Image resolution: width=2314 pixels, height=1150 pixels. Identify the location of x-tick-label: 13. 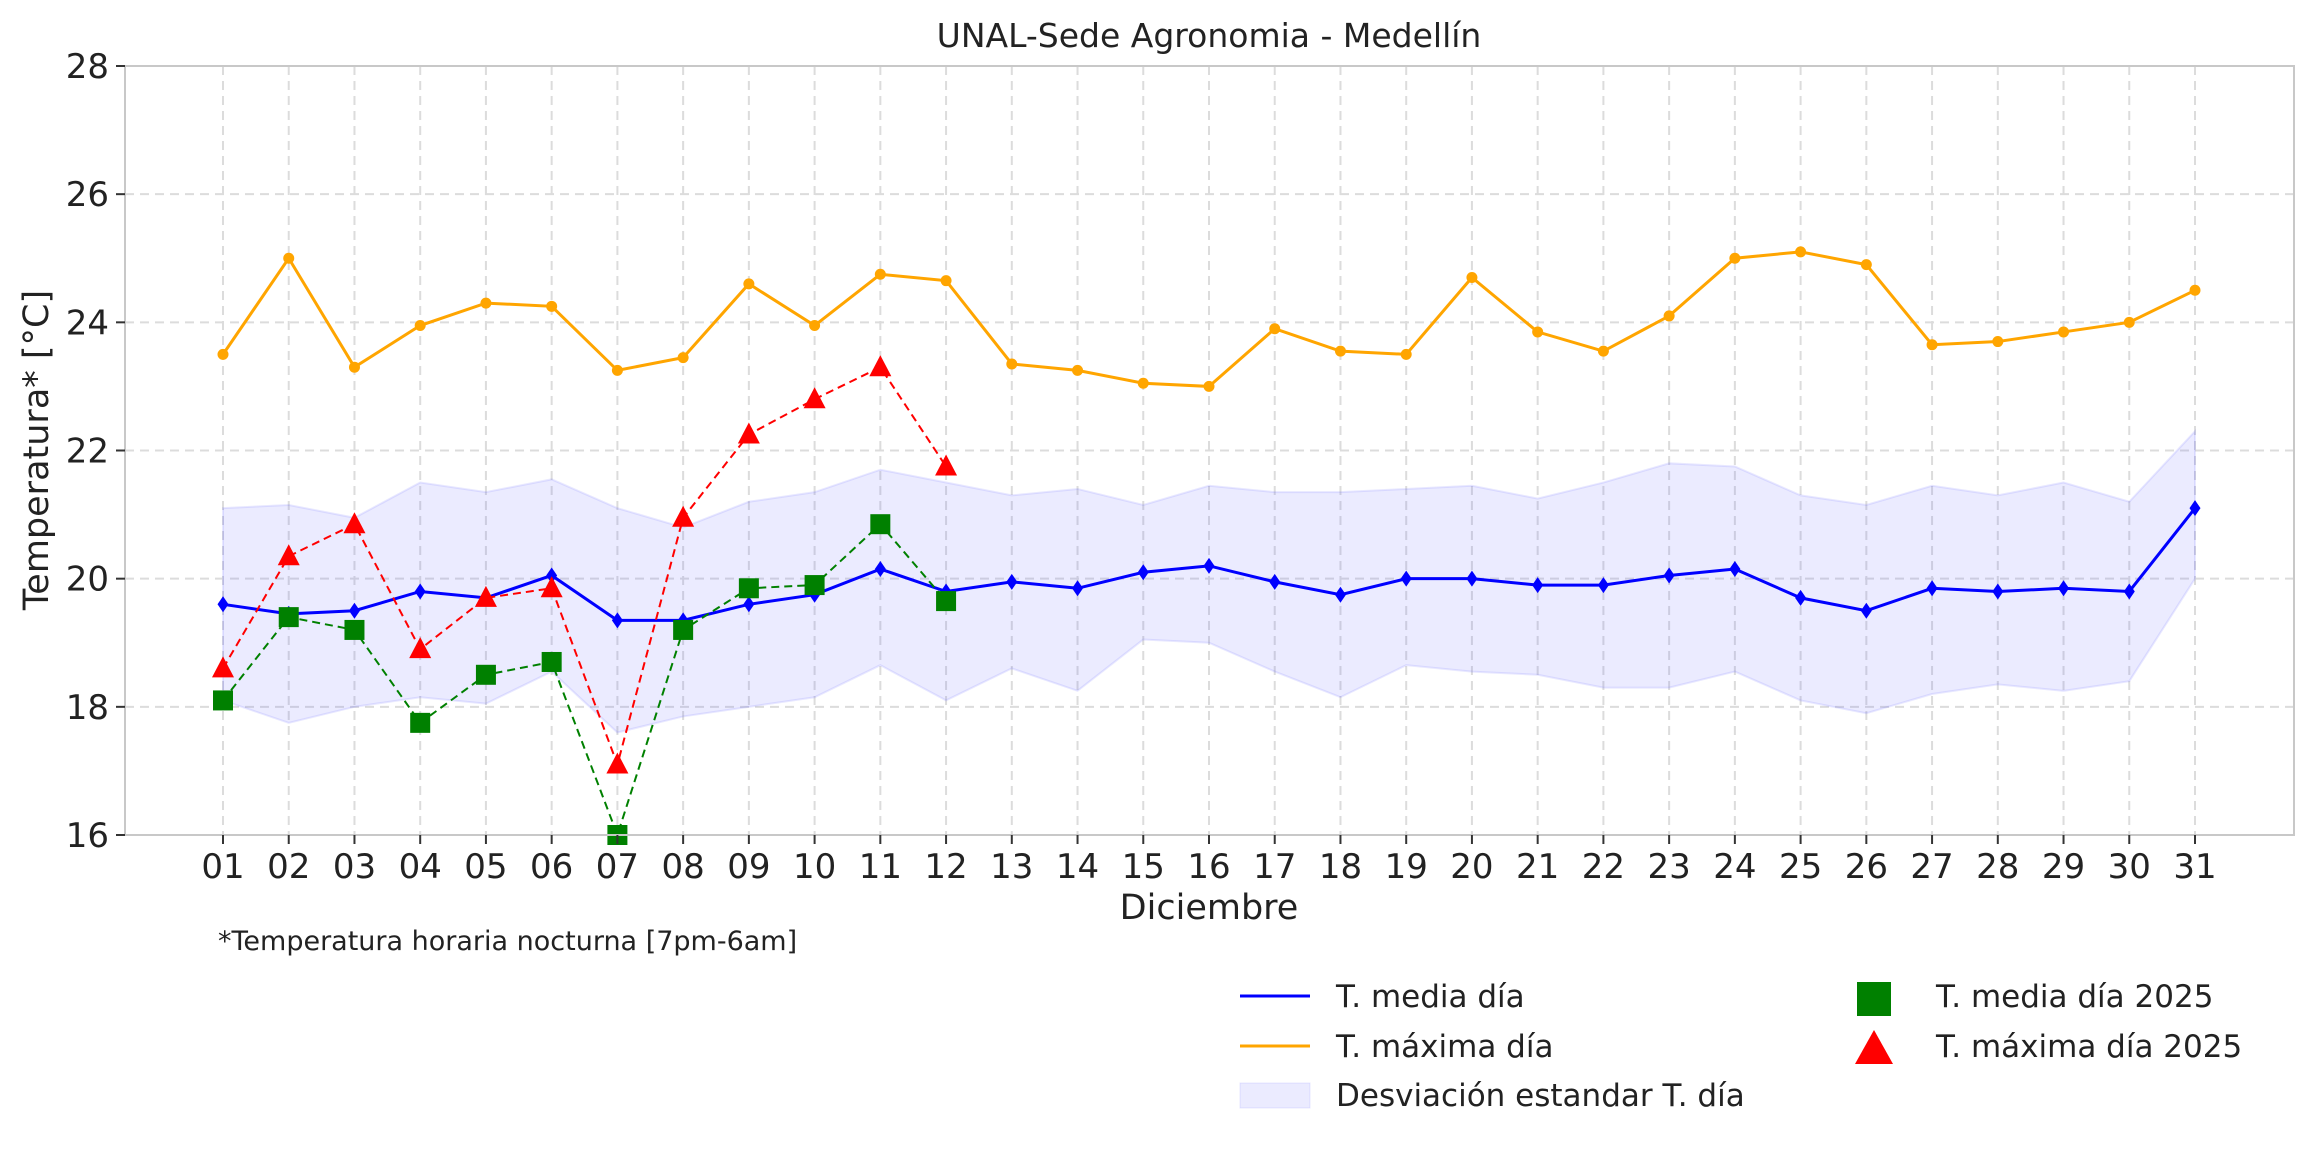
(1011, 867).